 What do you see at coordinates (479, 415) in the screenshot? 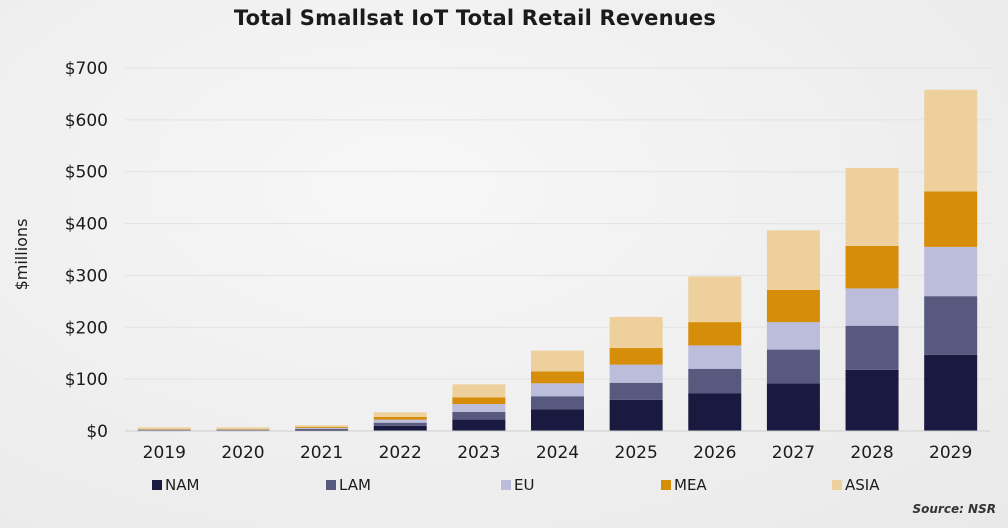
I see `bar-lam-2023` at bounding box center [479, 415].